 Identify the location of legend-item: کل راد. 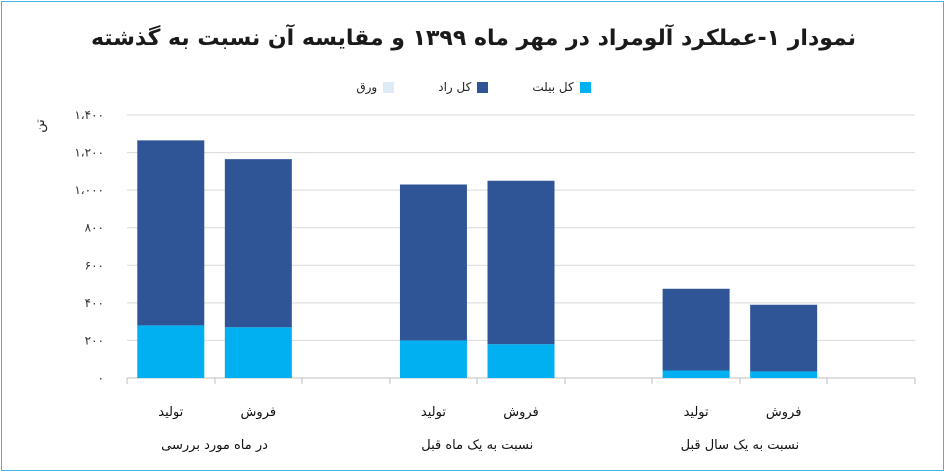
(463, 87).